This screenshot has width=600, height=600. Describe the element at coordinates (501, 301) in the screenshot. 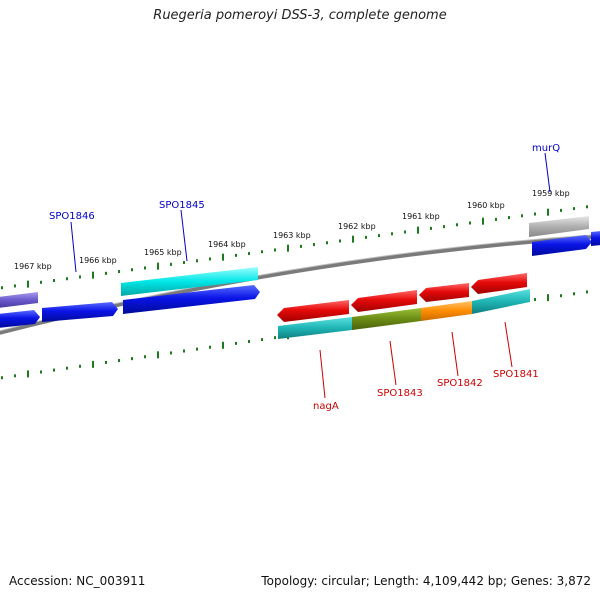

I see `feature-spo1841-teal` at that location.